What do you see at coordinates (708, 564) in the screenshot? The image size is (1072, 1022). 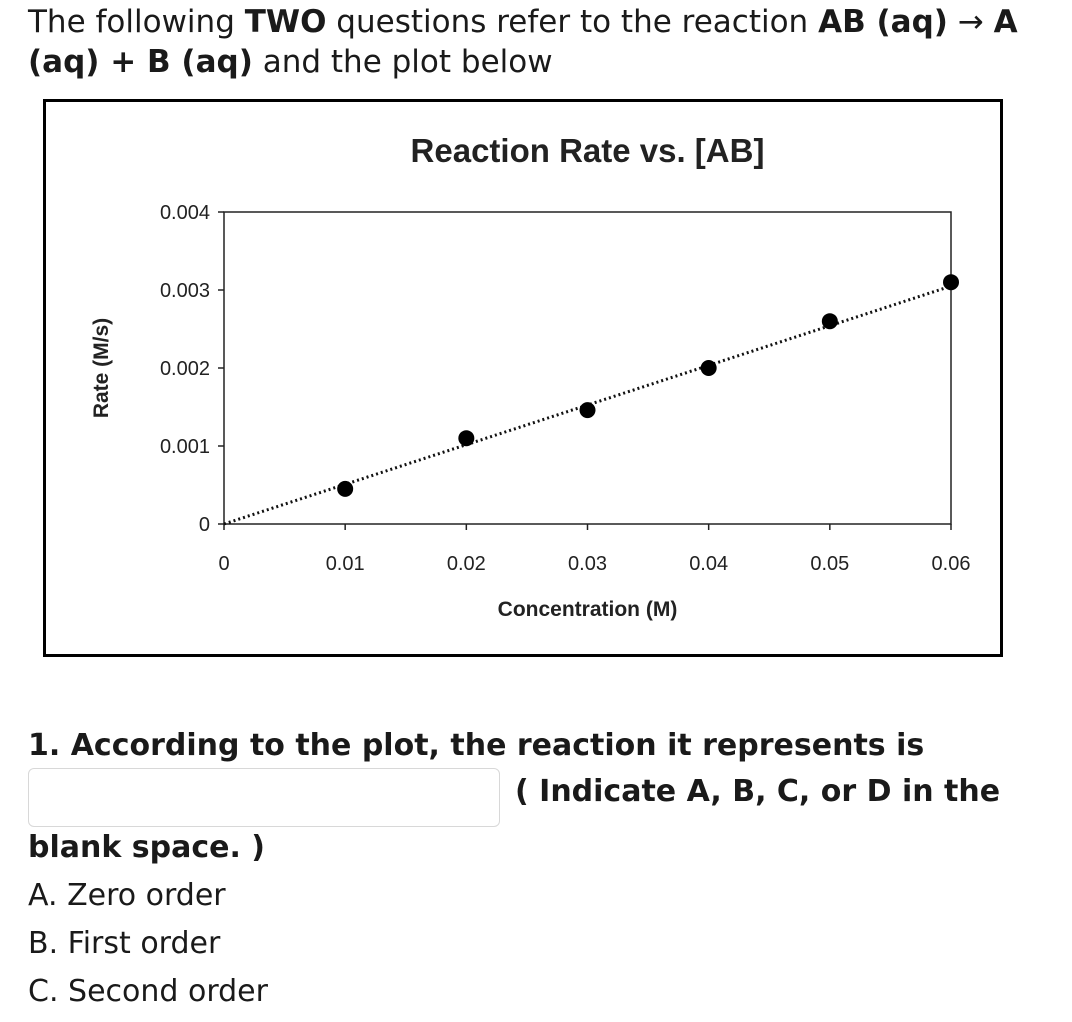 I see `x-tick-label: 0.04` at bounding box center [708, 564].